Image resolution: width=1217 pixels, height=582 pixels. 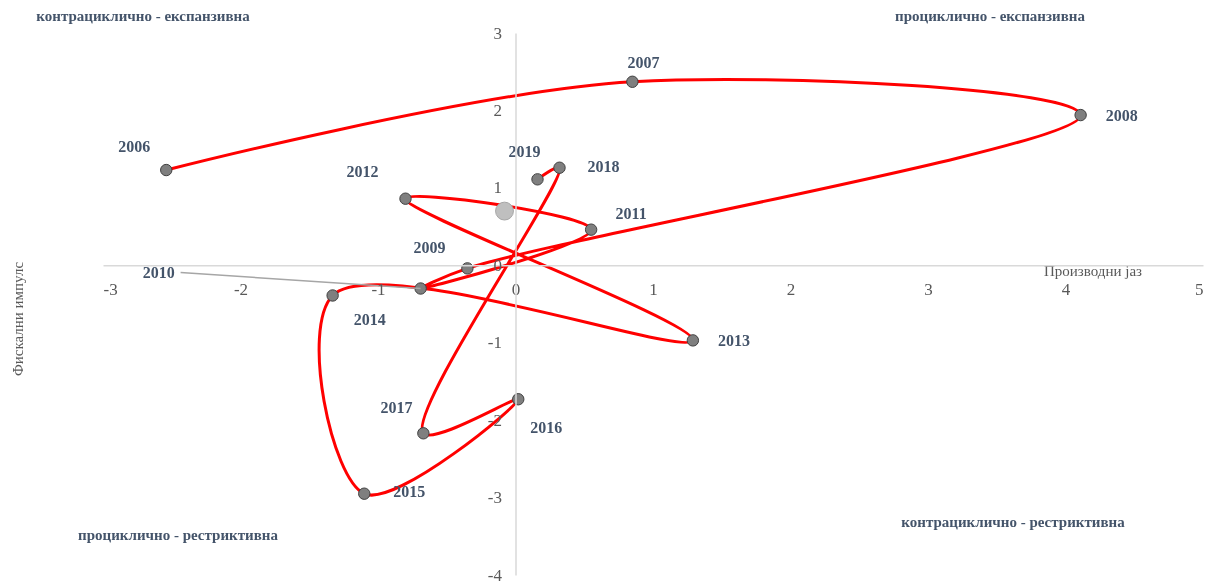 What do you see at coordinates (494, 343) in the screenshot?
I see `y-tick-label: -1` at bounding box center [494, 343].